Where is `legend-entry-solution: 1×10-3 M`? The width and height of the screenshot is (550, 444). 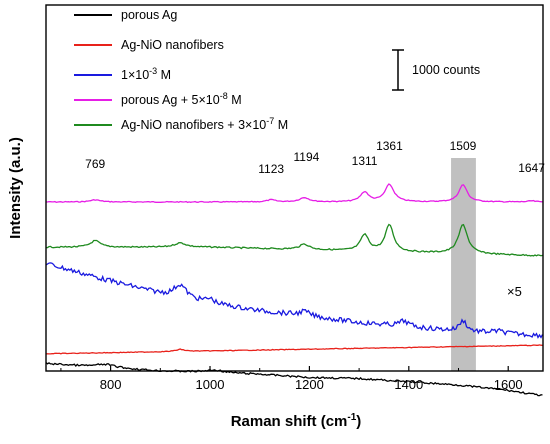 legend-entry-solution: 1×10-3 M is located at coordinates (122, 74).